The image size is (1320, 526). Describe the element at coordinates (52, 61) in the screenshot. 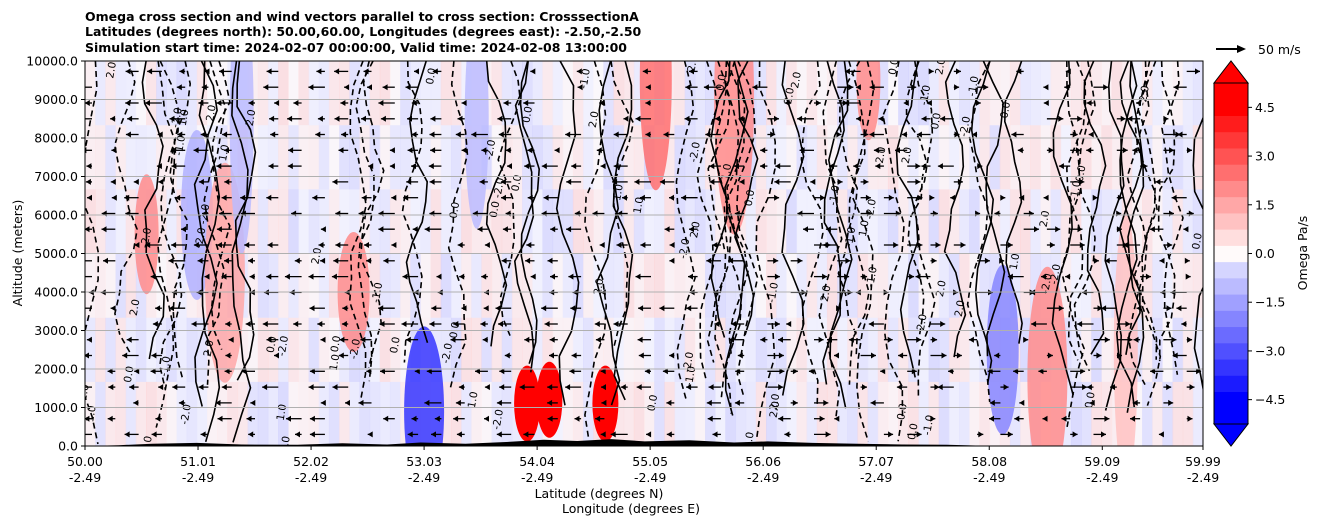

I see `y-tick-label: 10000.0` at that location.